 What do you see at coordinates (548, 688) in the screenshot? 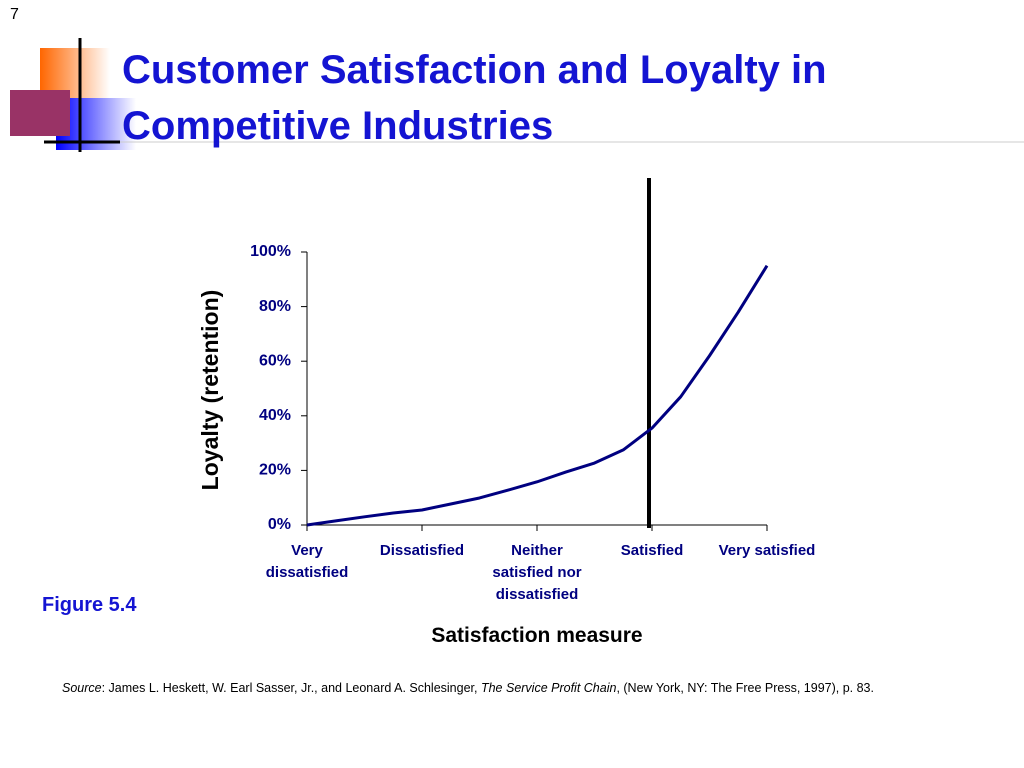
I see `source-book: The Service Profit Chain` at bounding box center [548, 688].